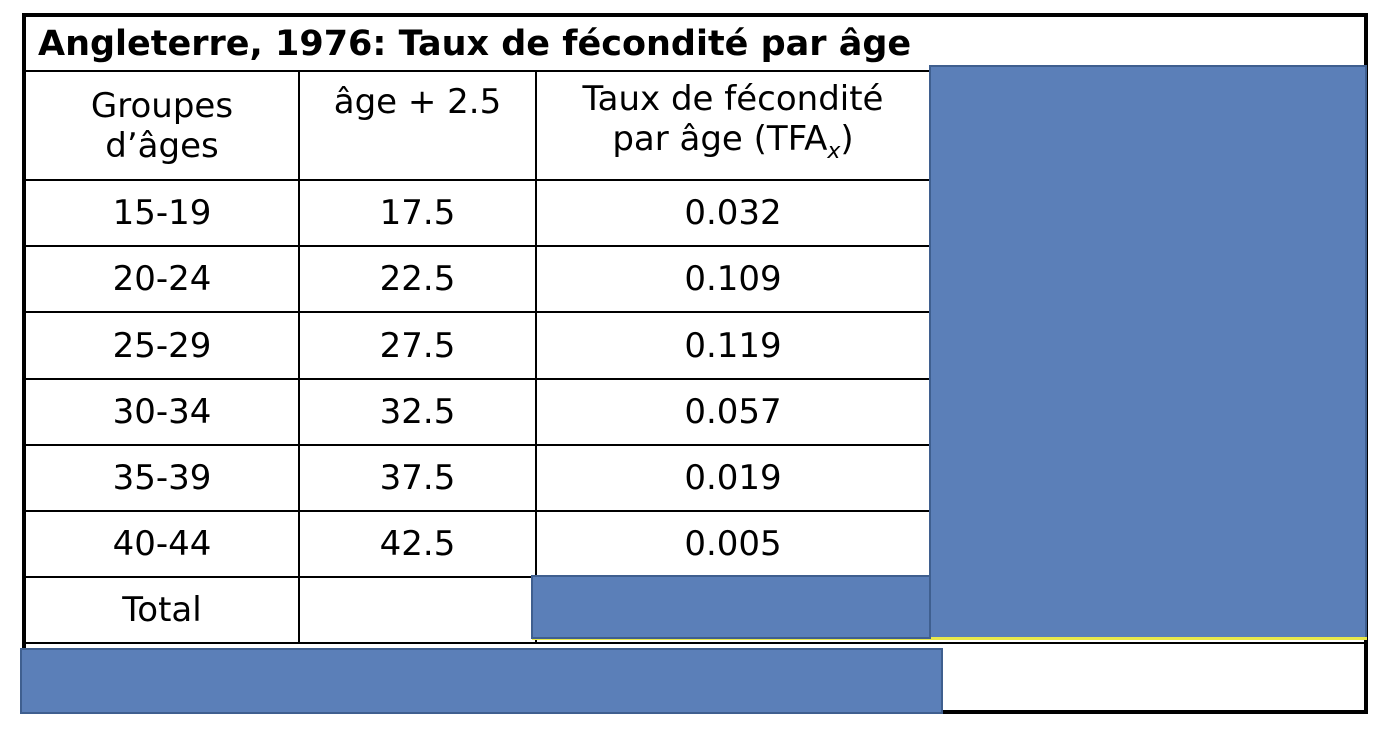 Image resolution: width=1396 pixels, height=734 pixels. Describe the element at coordinates (162, 279) in the screenshot. I see `row-group: 20-24` at that location.